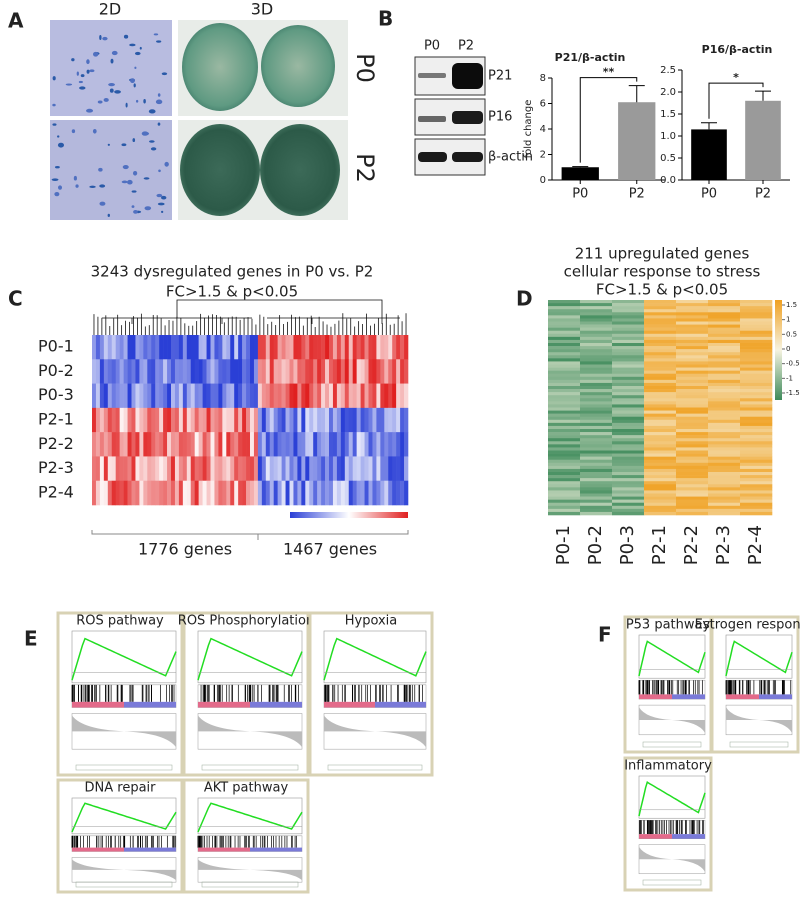  What do you see at coordinates (371, 621) in the screenshot?
I see `plot-title: Hypoxia` at bounding box center [371, 621].